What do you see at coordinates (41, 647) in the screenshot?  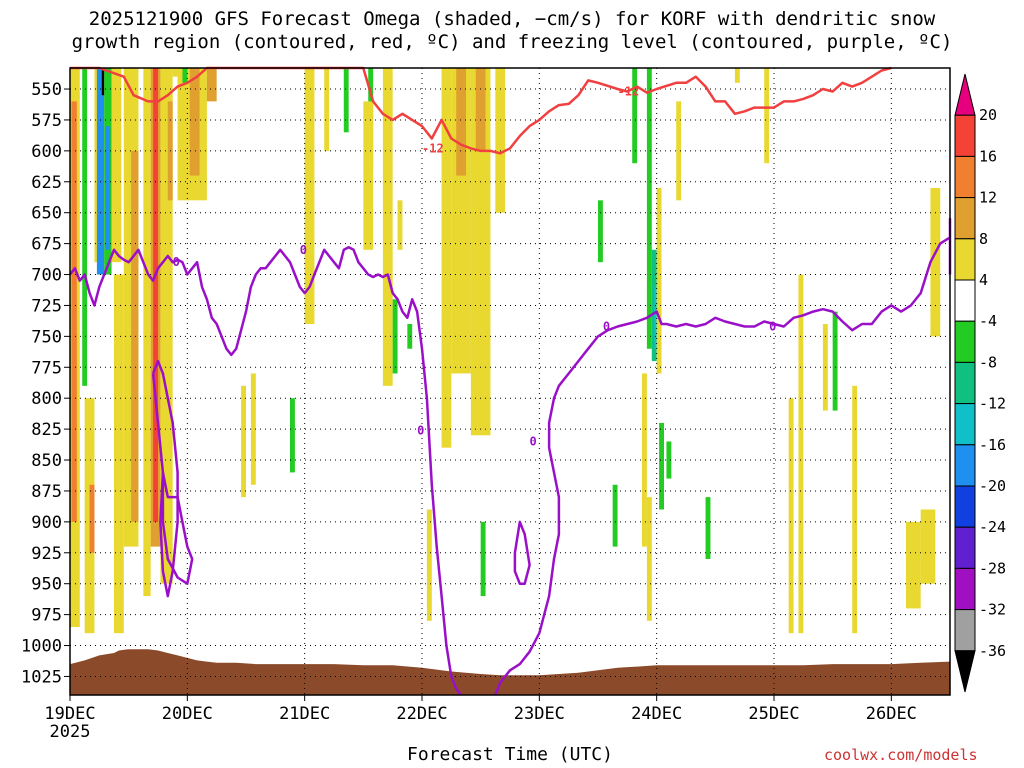 I see `y-tick-label: 1000` at bounding box center [41, 647].